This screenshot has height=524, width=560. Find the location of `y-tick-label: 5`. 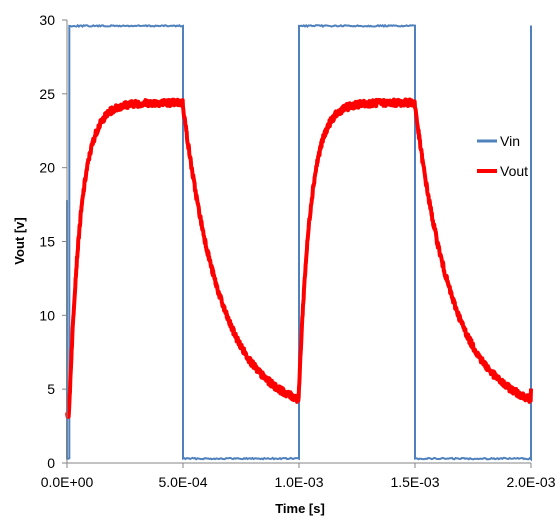

y-tick-label: 5 is located at coordinates (51, 389).